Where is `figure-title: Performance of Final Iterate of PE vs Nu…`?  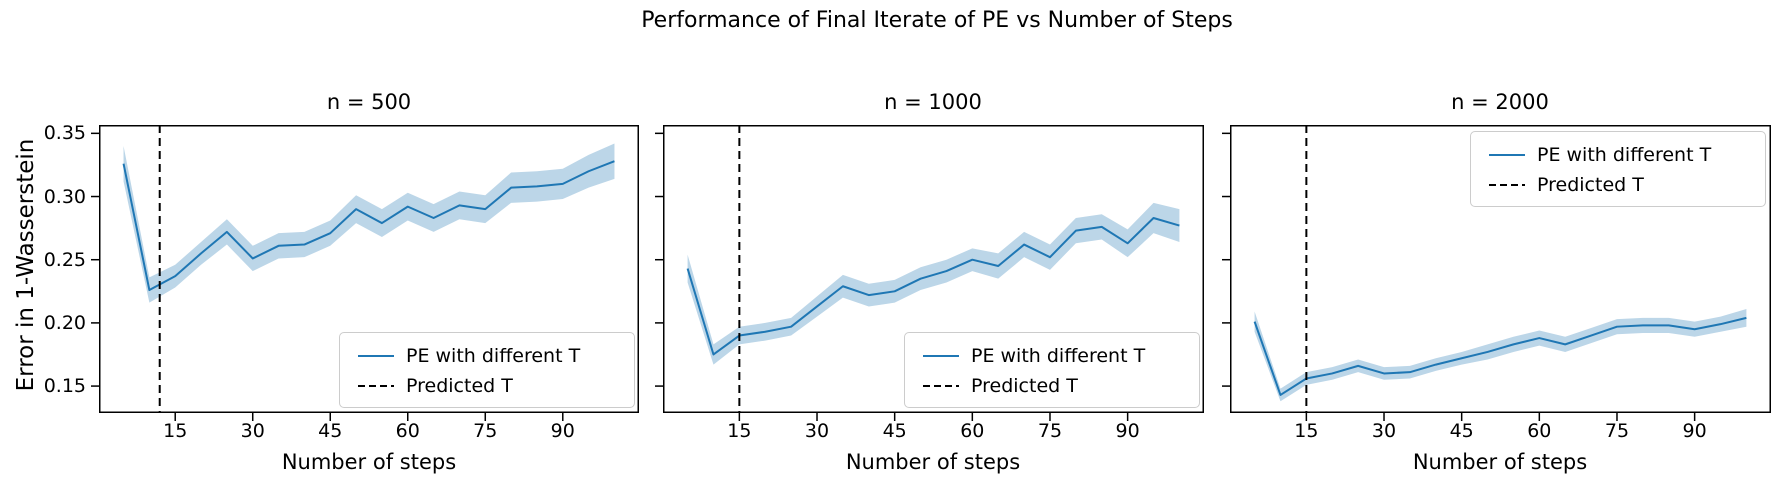 figure-title: Performance of Final Iterate of PE vs Nu… is located at coordinates (937, 20).